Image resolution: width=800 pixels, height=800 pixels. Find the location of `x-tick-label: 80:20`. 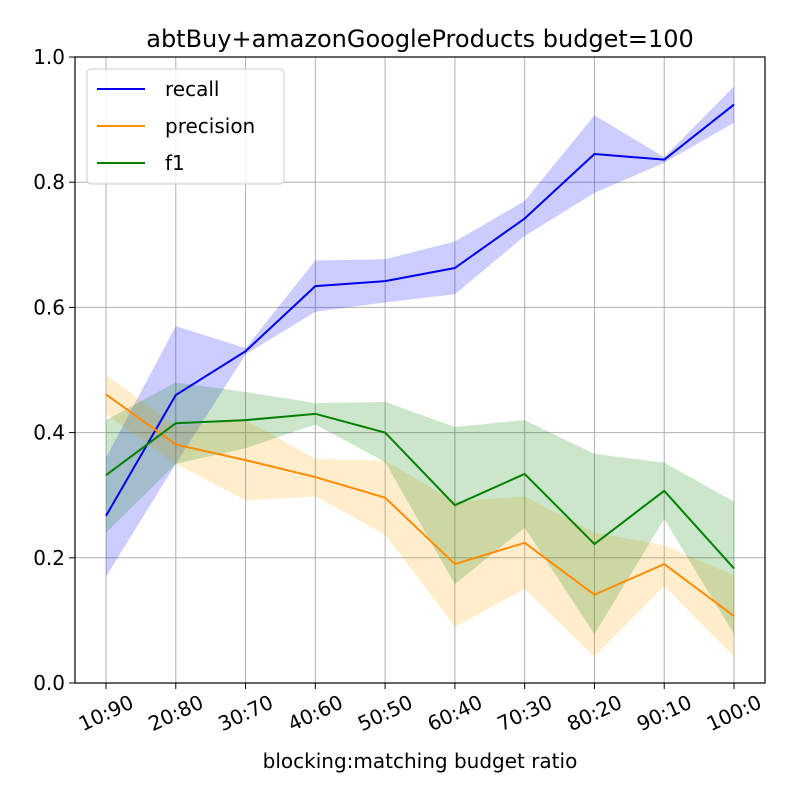

x-tick-label: 80:20 is located at coordinates (594, 713).